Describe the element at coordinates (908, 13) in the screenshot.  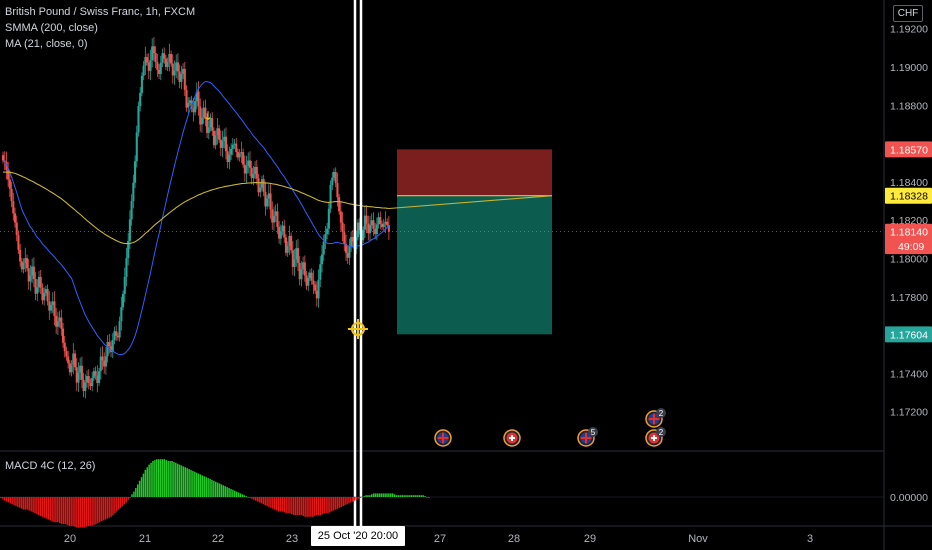
I see `currency-badge: CHF` at that location.